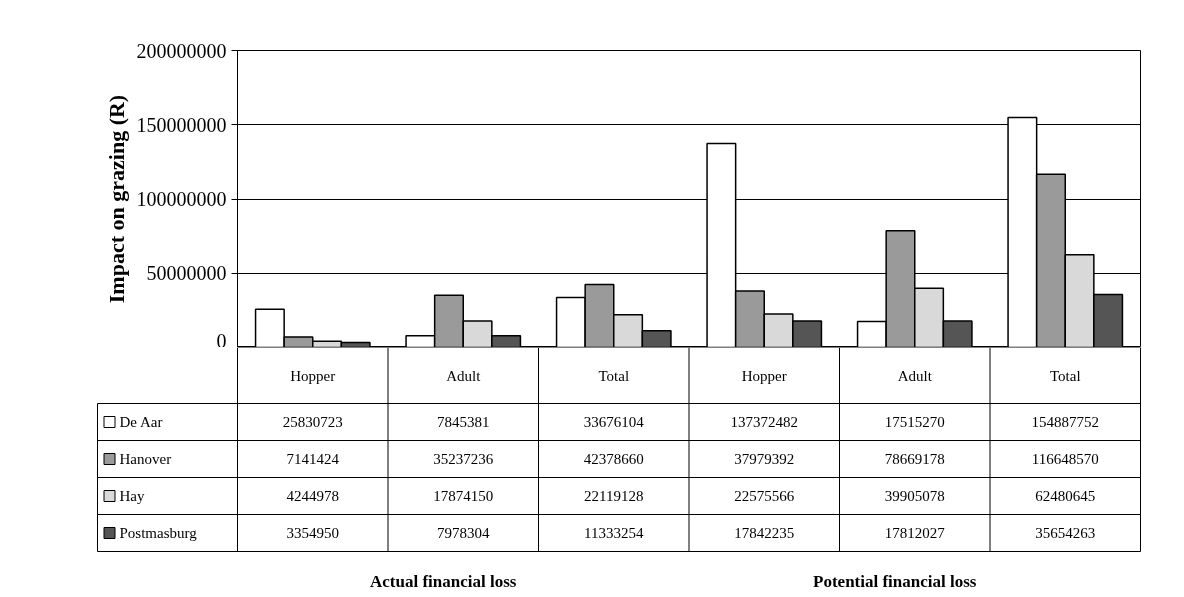 The width and height of the screenshot is (1184, 597). I want to click on data-label: 137372482, so click(764, 422).